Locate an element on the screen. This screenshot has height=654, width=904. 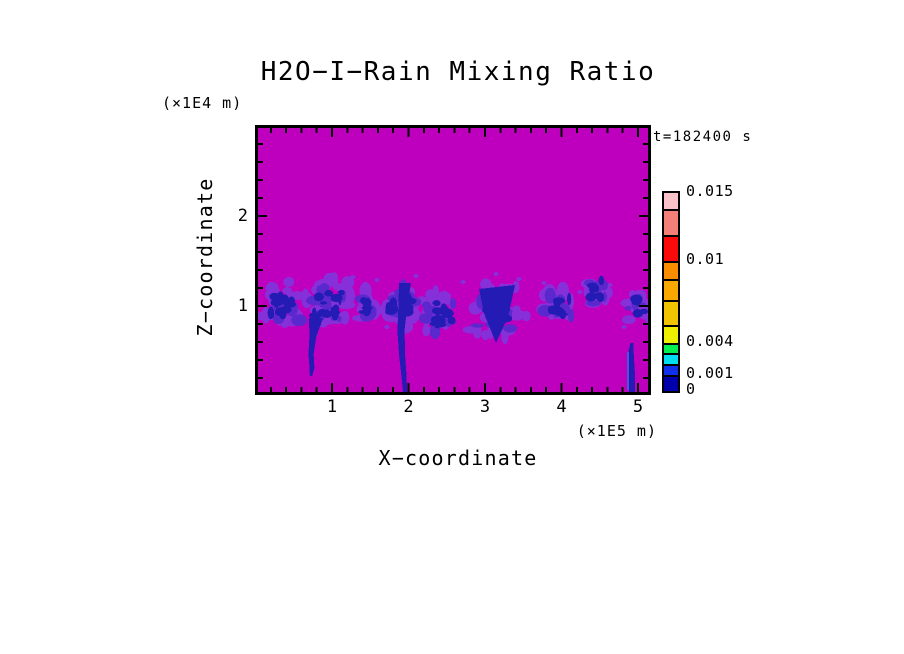
colorbar-label-0.015: 0.015 is located at coordinates (710, 191).